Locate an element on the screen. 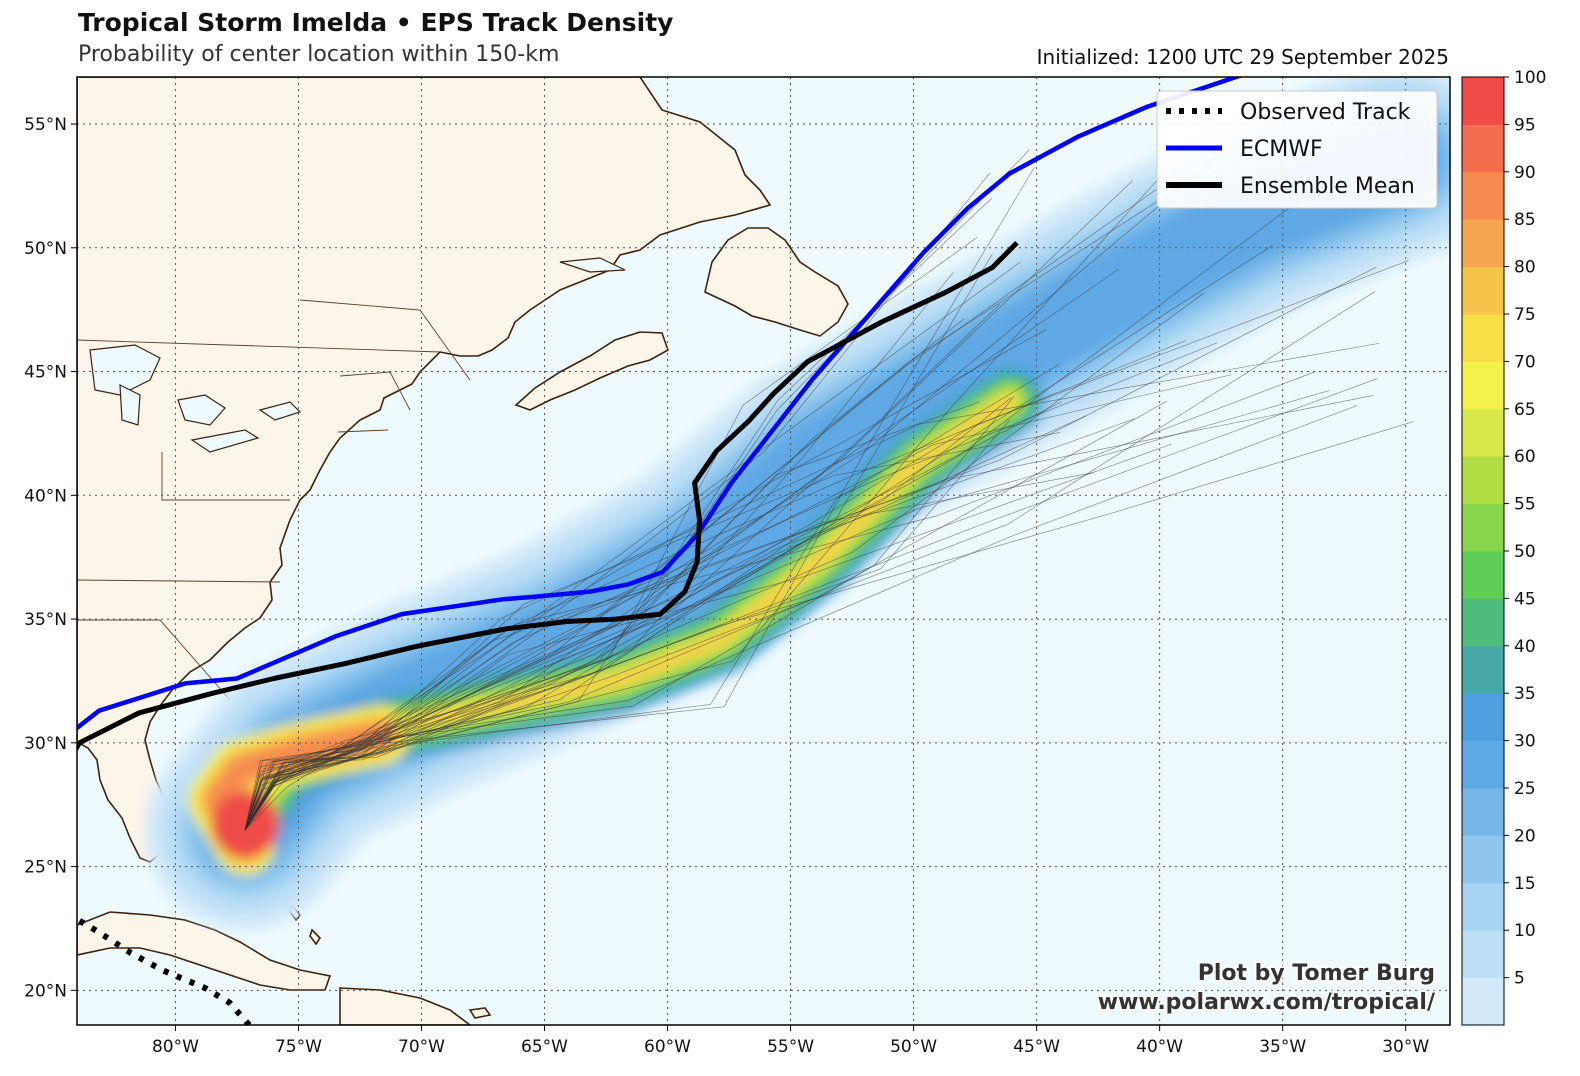  colorbar-tick-label: 75 is located at coordinates (1525, 315).